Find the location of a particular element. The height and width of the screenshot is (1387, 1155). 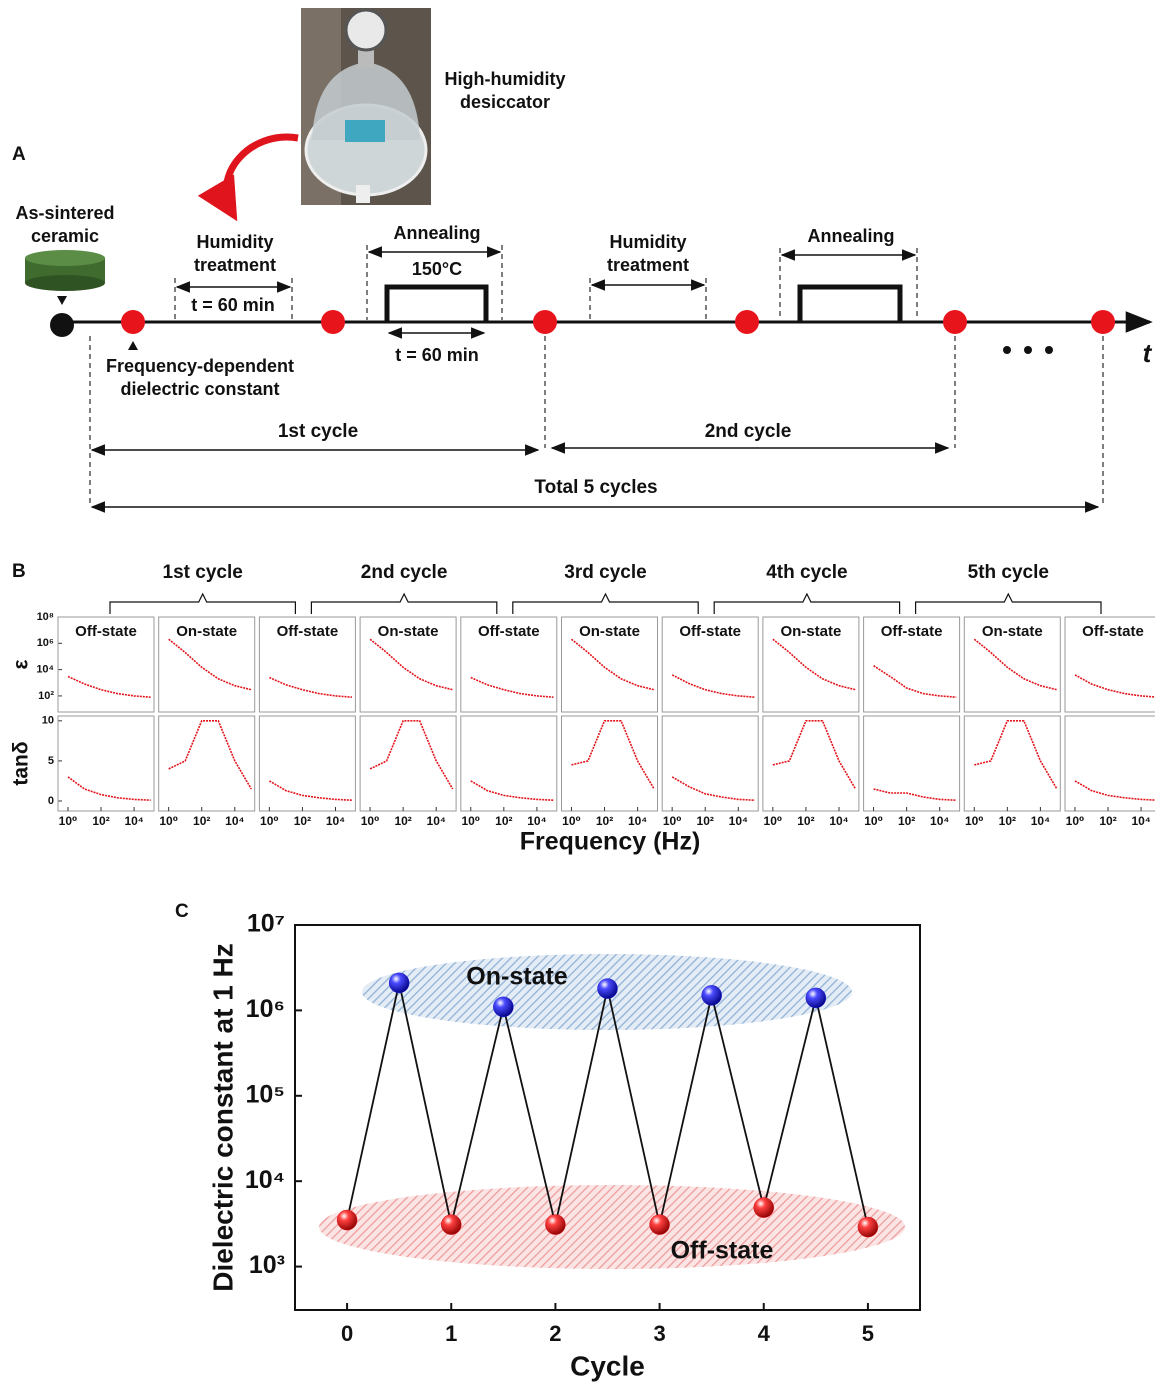

group-label: 5th cycle is located at coordinates (1008, 572).